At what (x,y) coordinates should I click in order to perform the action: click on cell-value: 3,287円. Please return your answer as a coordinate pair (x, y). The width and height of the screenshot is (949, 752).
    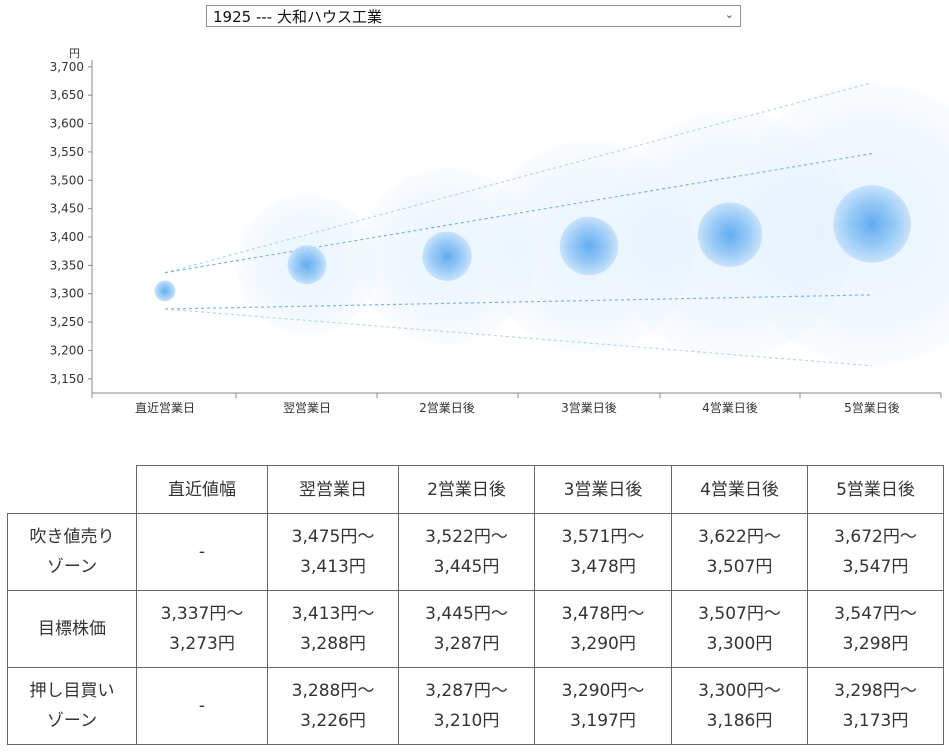
    Looking at the image, I should click on (466, 644).